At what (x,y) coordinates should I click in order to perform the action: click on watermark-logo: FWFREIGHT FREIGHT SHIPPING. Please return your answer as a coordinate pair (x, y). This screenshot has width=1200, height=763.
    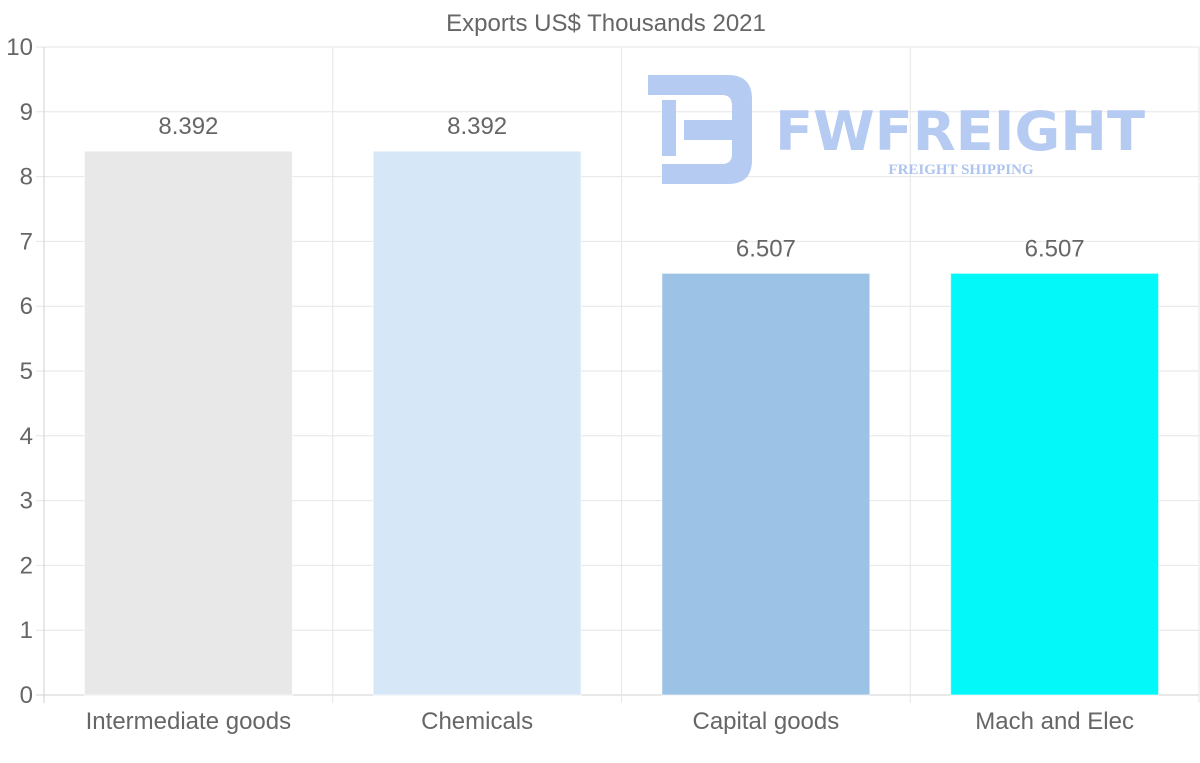
    Looking at the image, I should click on (896, 129).